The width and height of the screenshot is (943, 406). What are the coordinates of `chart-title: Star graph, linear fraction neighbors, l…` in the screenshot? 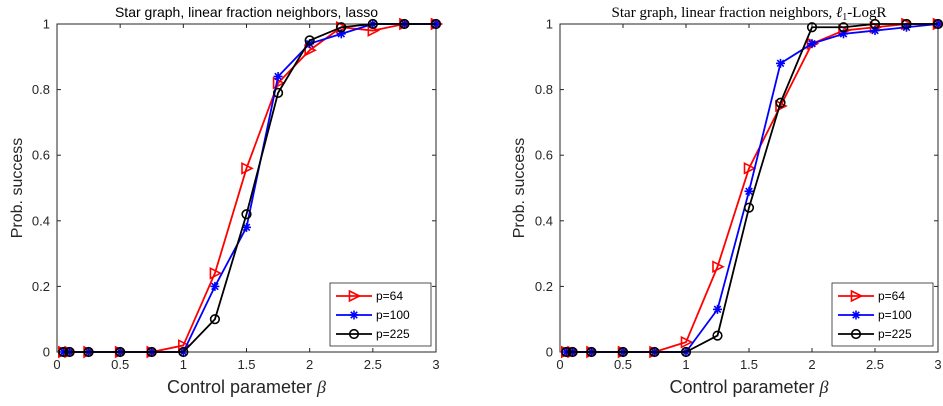 It's located at (246, 12).